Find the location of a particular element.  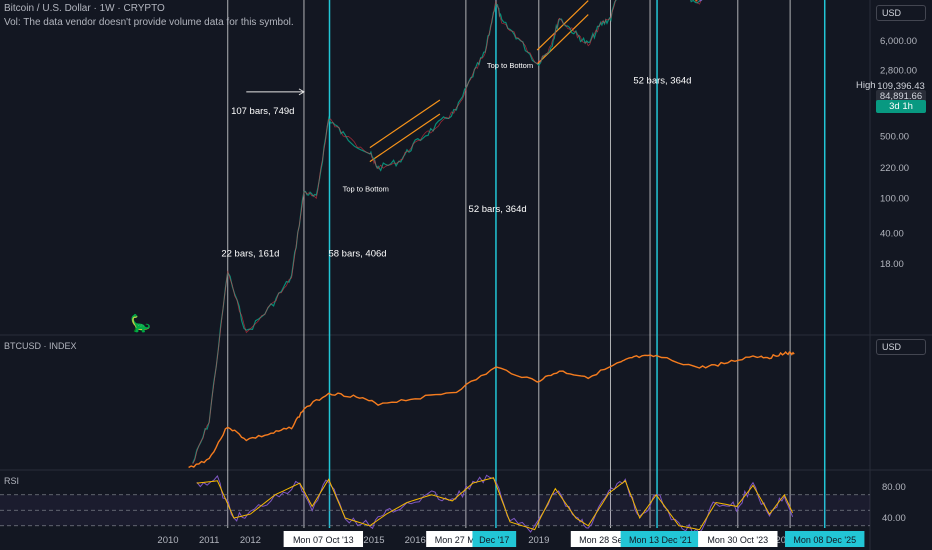

price-axis-tick: 2,800.00 is located at coordinates (898, 70).